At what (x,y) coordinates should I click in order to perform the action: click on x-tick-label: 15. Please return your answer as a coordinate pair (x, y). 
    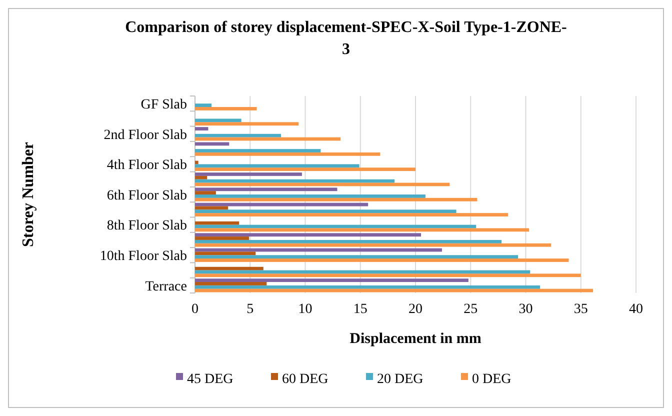
    Looking at the image, I should click on (360, 309).